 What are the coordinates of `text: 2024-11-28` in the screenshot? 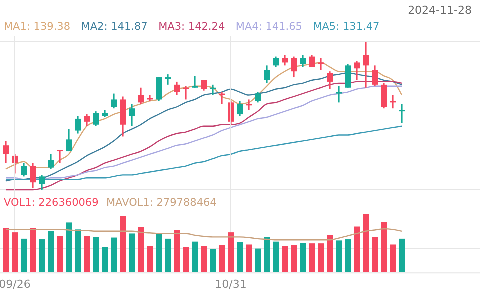 It's located at (440, 10).